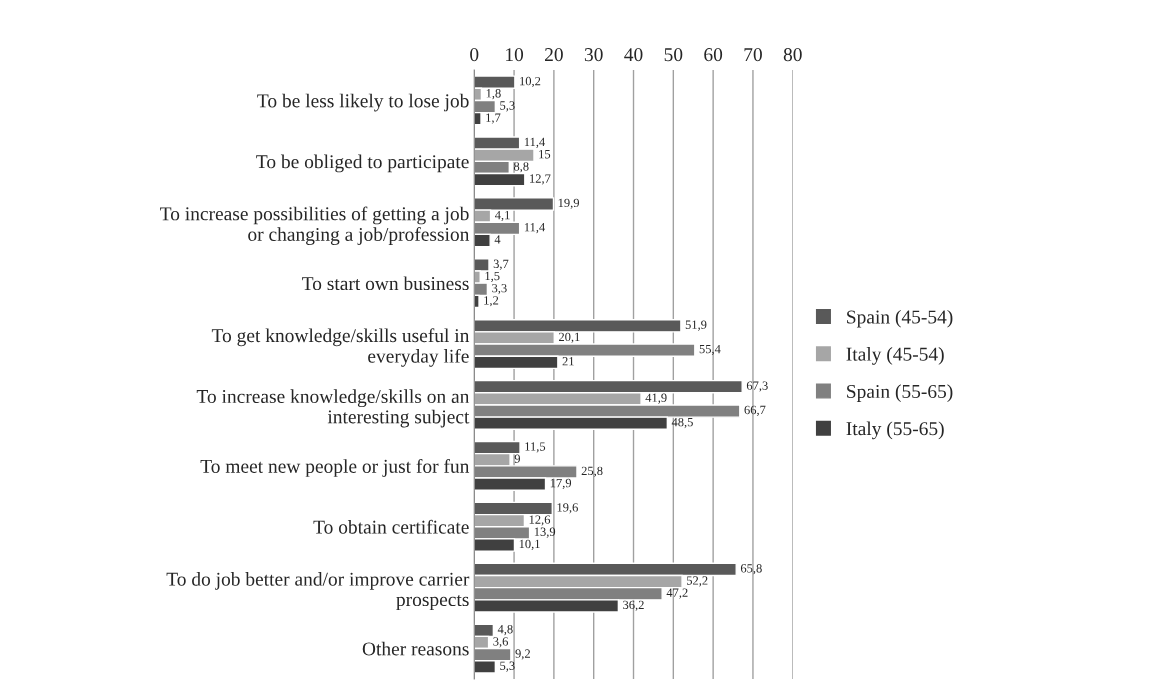 The height and width of the screenshot is (700, 1171). Describe the element at coordinates (696, 325) in the screenshot. I see `data-label: 51,9` at that location.